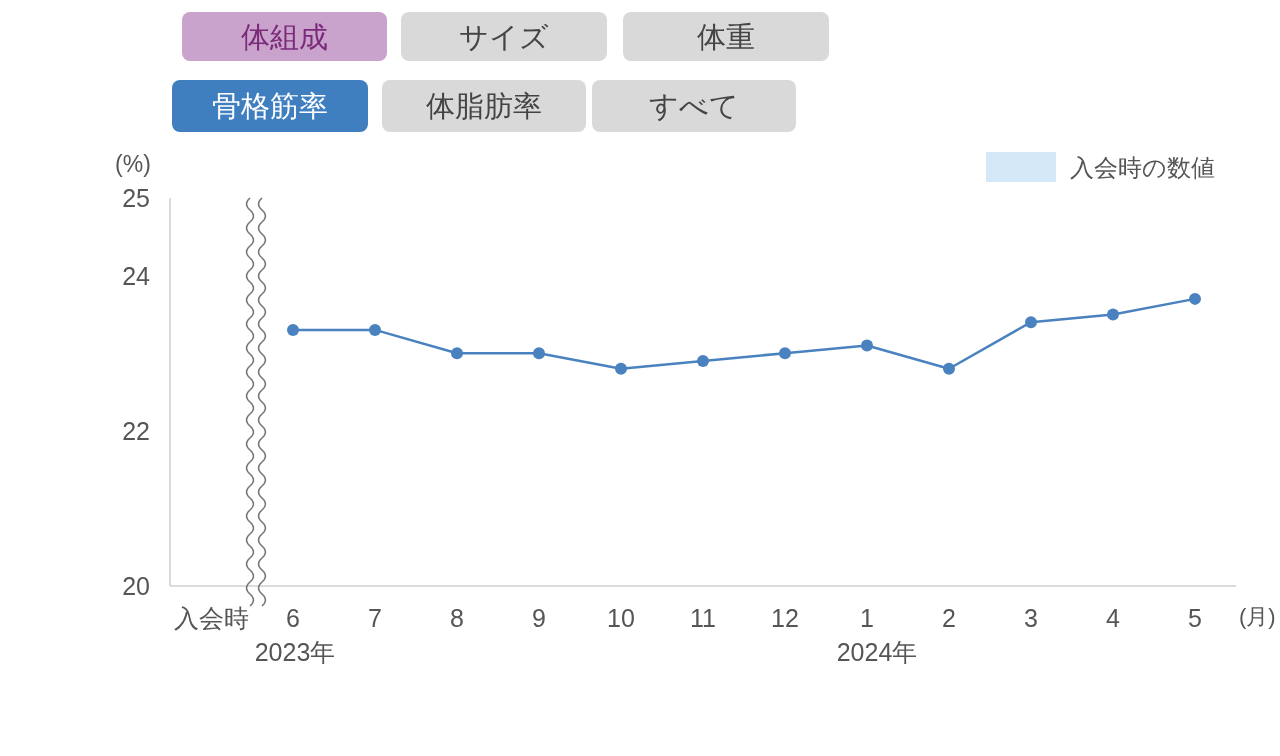 This screenshot has height=756, width=1280. Describe the element at coordinates (539, 618) in the screenshot. I see `x-tick-label: 9` at that location.